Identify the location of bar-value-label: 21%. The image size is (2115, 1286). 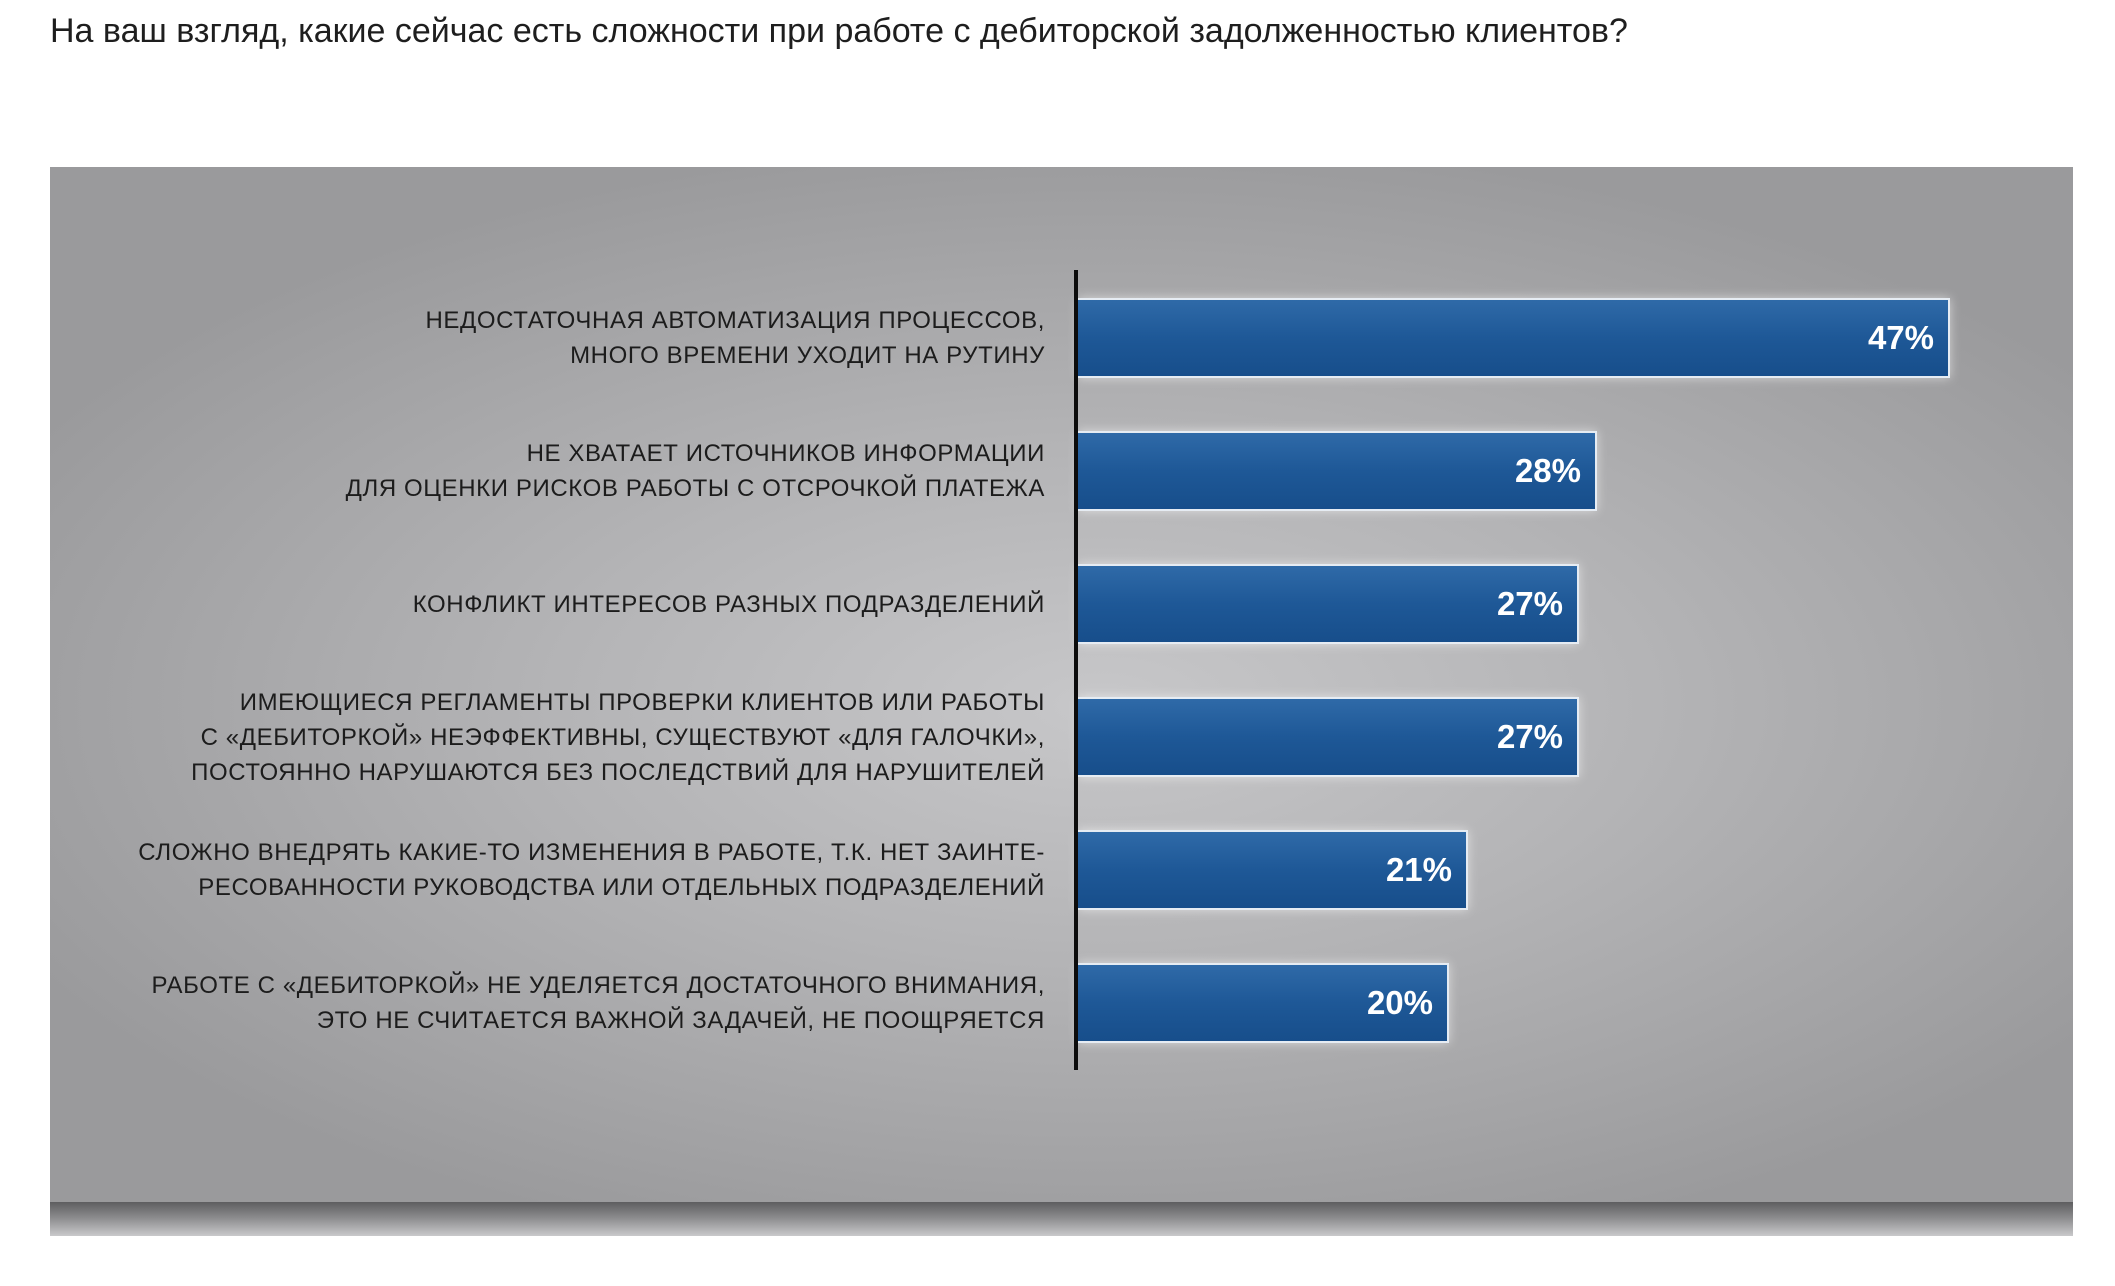
(1418, 869).